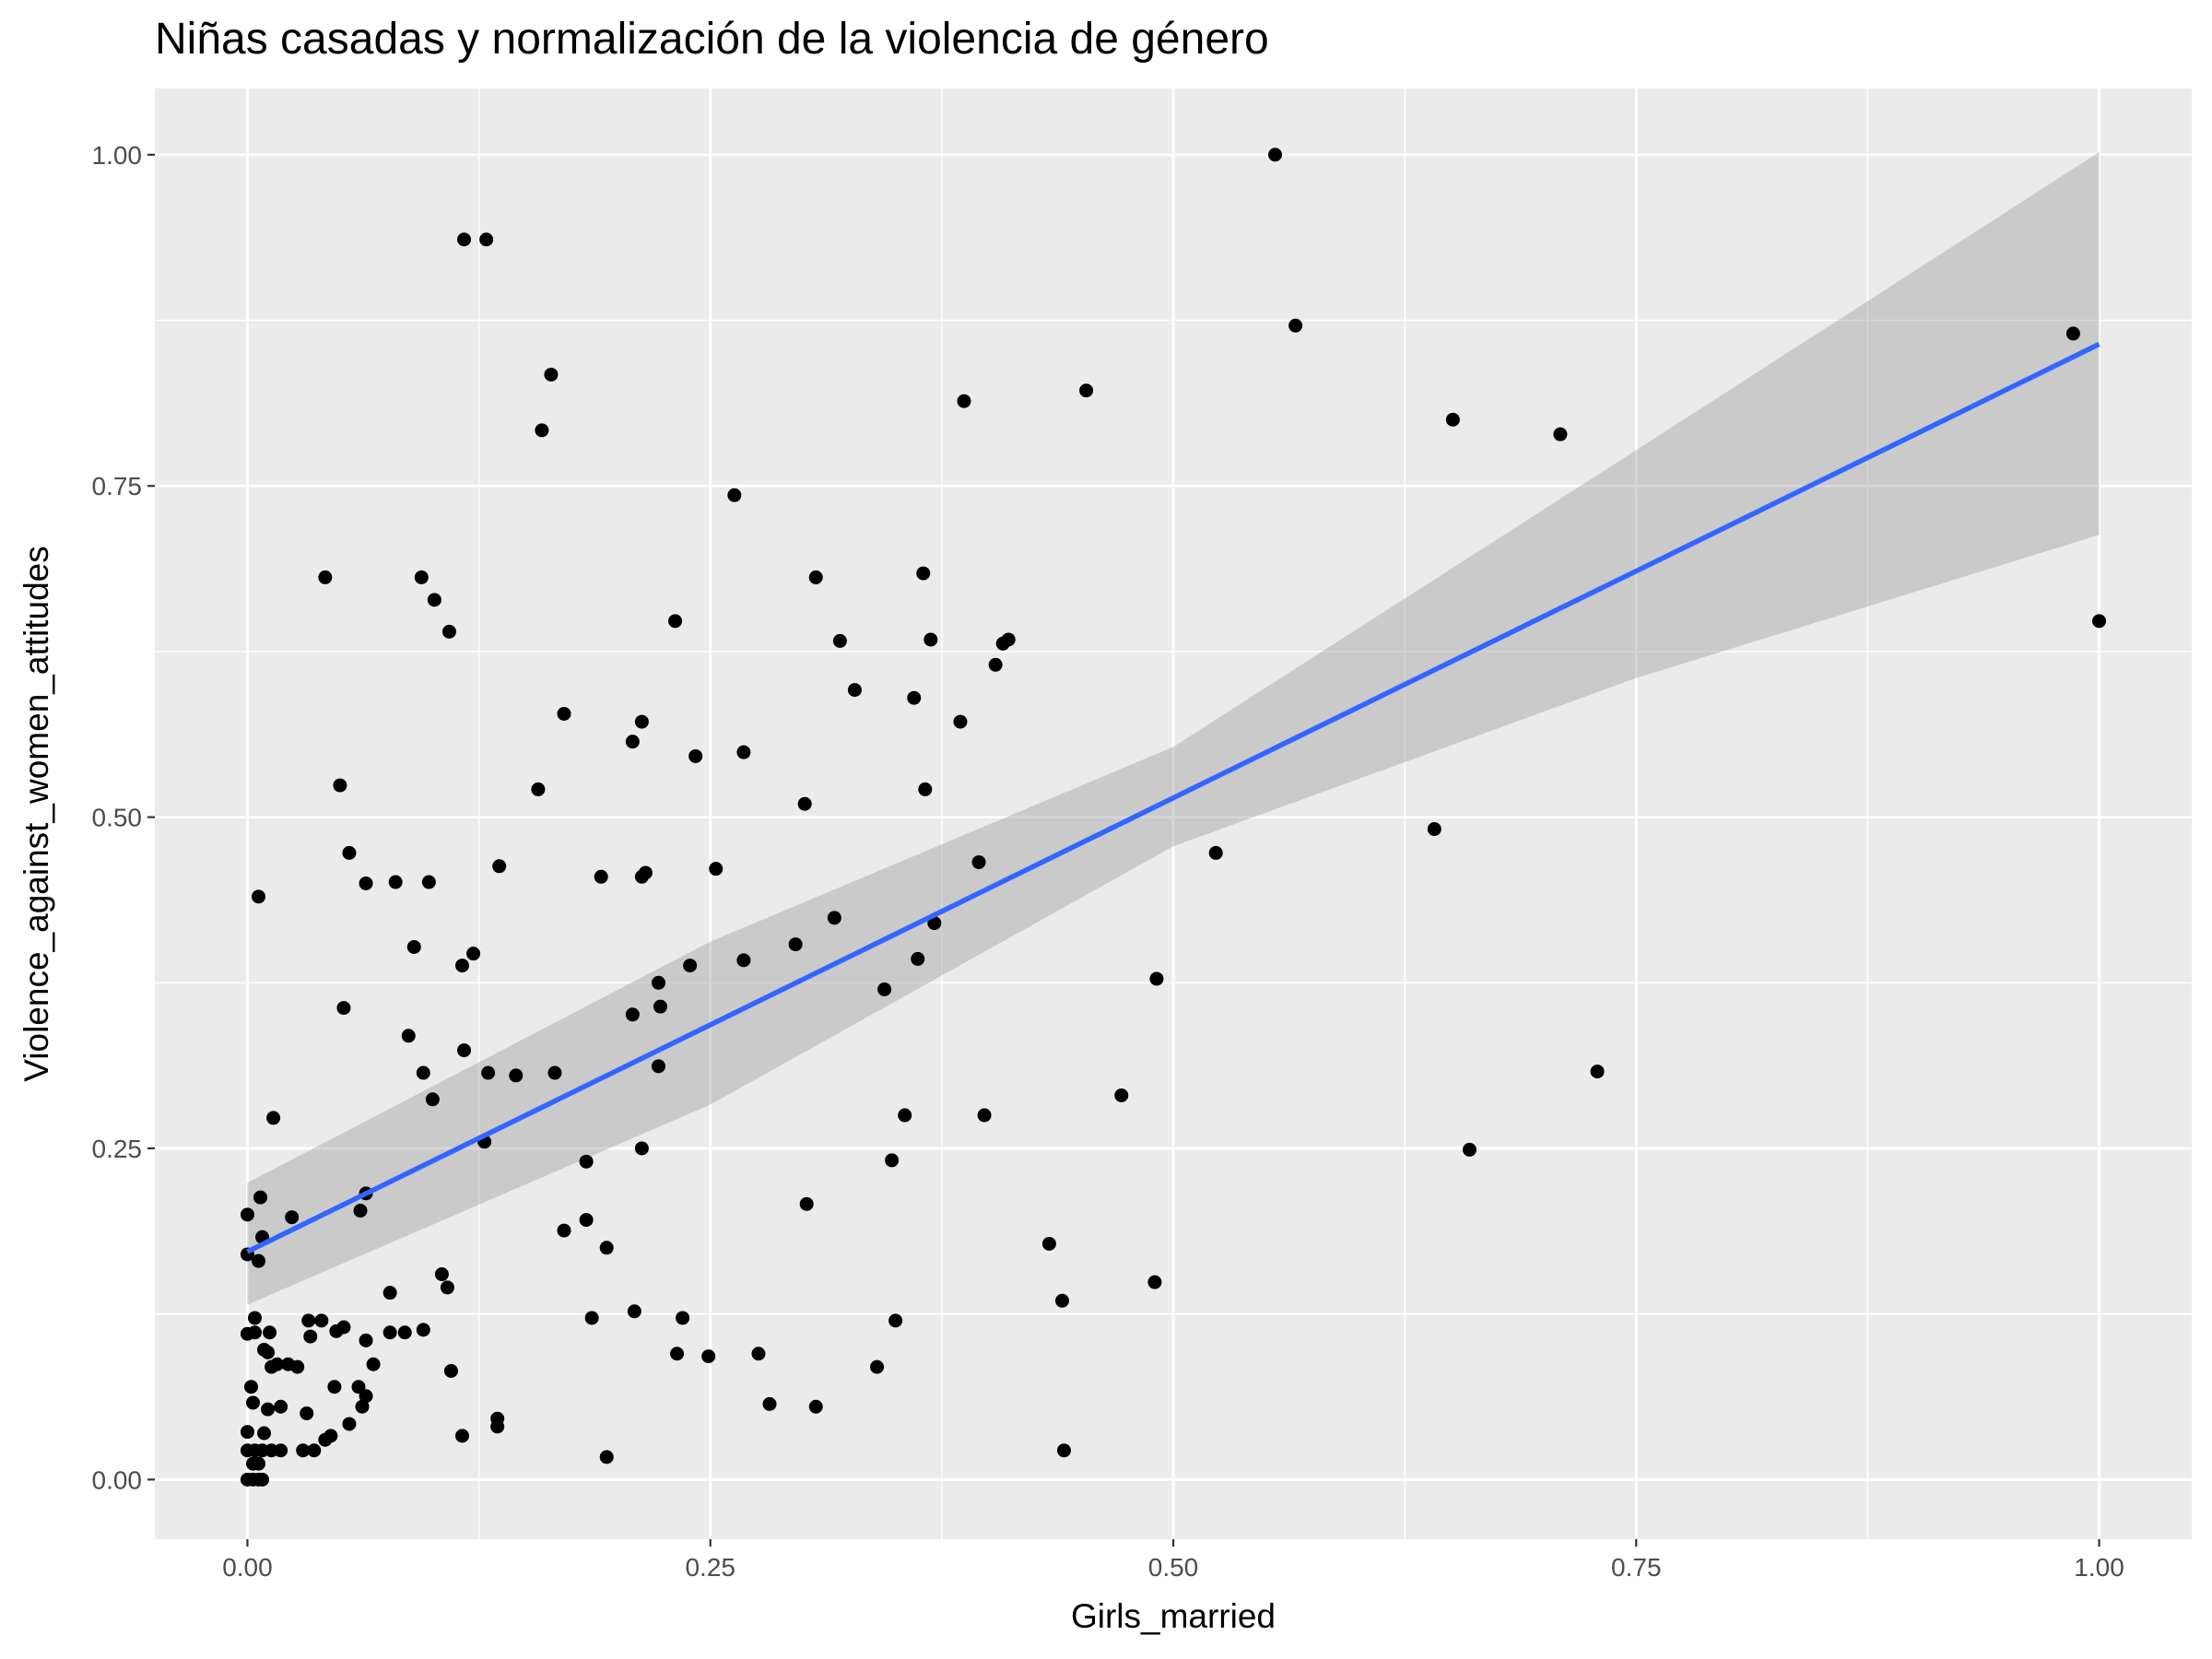  I want to click on y-tick-label: 0.25, so click(117, 1149).